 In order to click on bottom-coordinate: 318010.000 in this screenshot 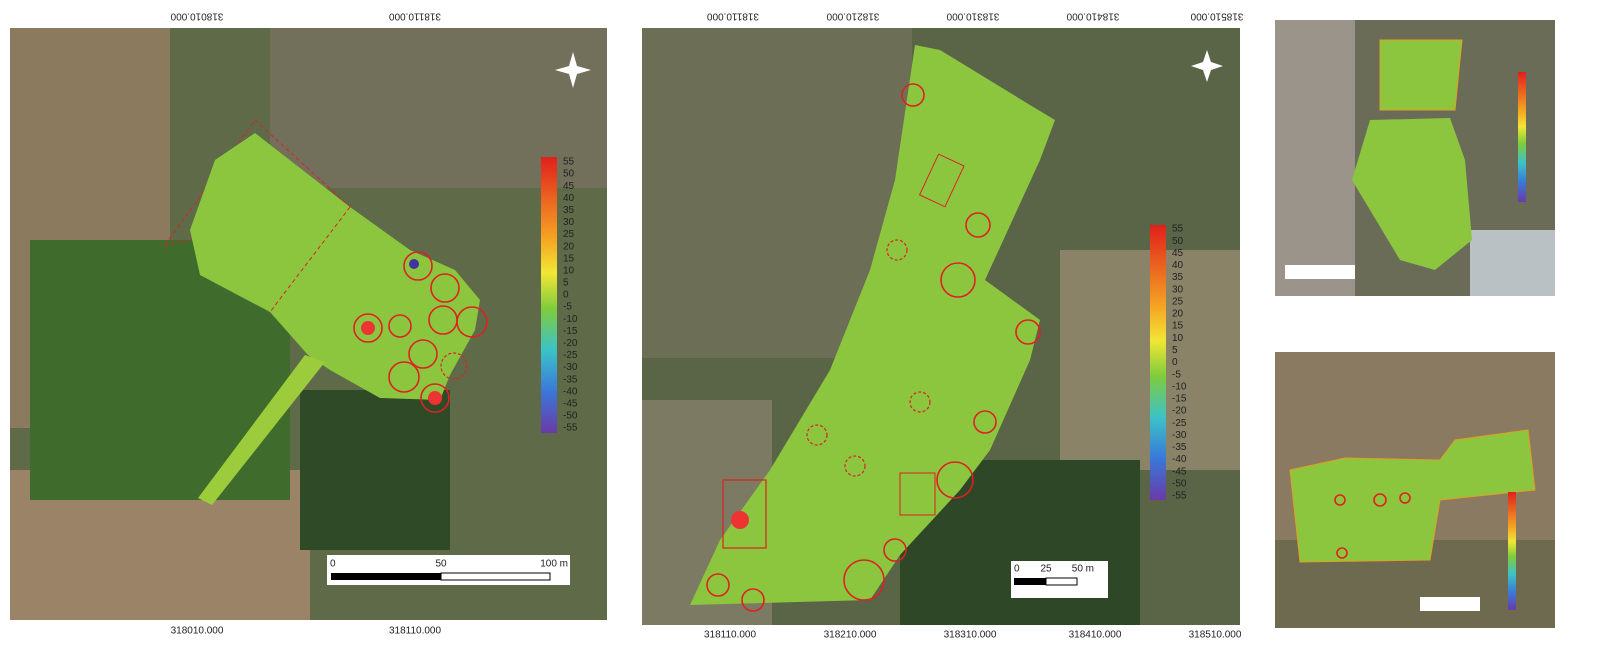, I will do `click(197, 631)`.